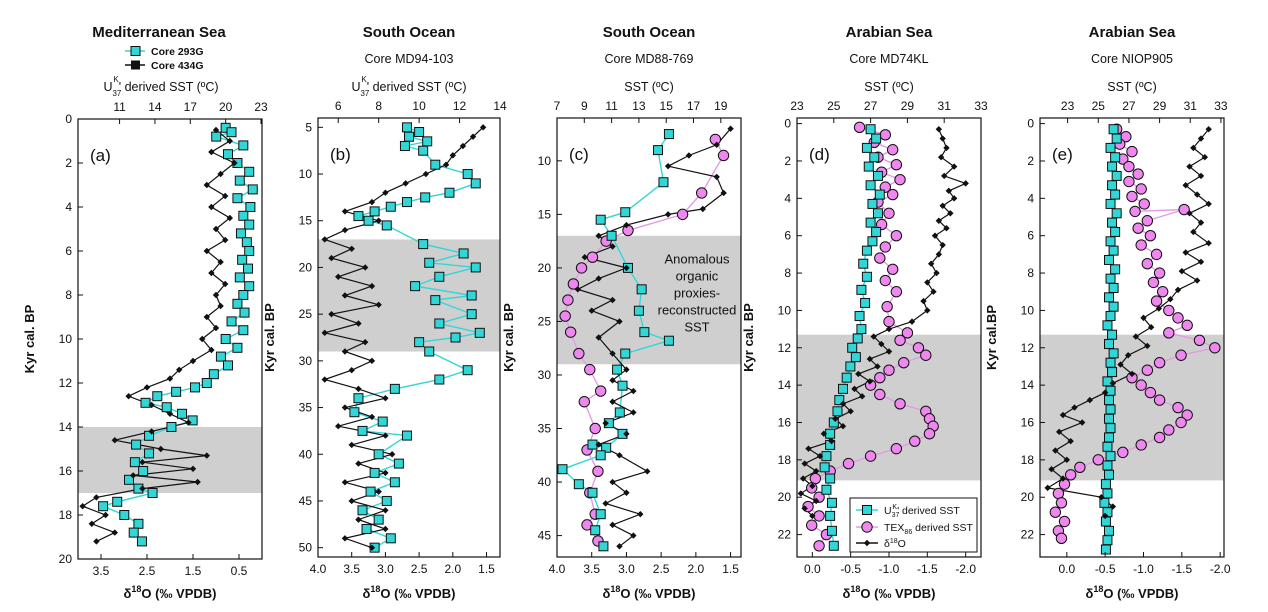 The image size is (1268, 612). Describe the element at coordinates (1062, 154) in the screenshot. I see `panel-label: (e)` at that location.